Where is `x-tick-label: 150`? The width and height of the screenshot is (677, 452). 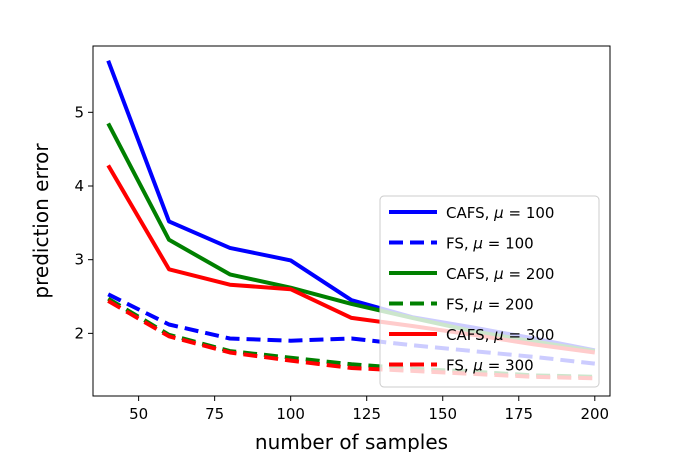
x-tick-label: 150 is located at coordinates (442, 414).